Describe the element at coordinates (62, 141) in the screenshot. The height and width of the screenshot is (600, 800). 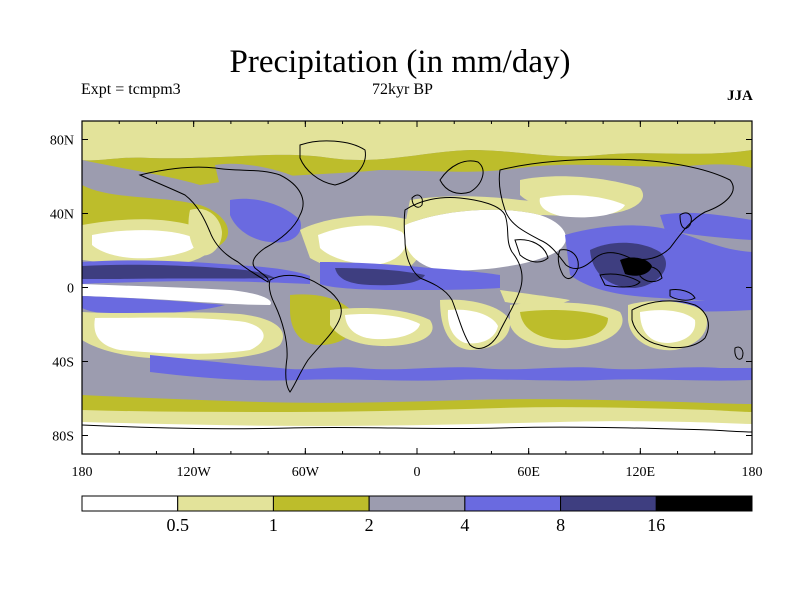
I see `lat-label: 80N` at that location.